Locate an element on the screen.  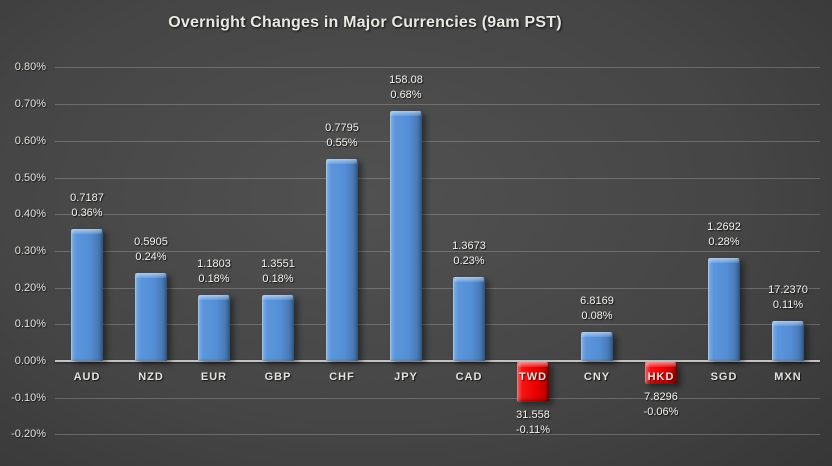
y-axis-tick-label: 0.40% is located at coordinates (30, 214).